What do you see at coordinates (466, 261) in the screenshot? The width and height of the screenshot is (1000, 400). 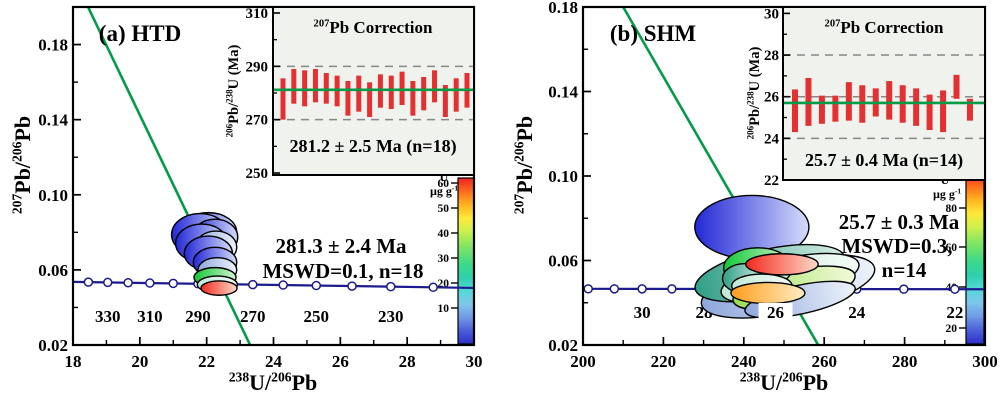 I see `colorbar-strip` at bounding box center [466, 261].